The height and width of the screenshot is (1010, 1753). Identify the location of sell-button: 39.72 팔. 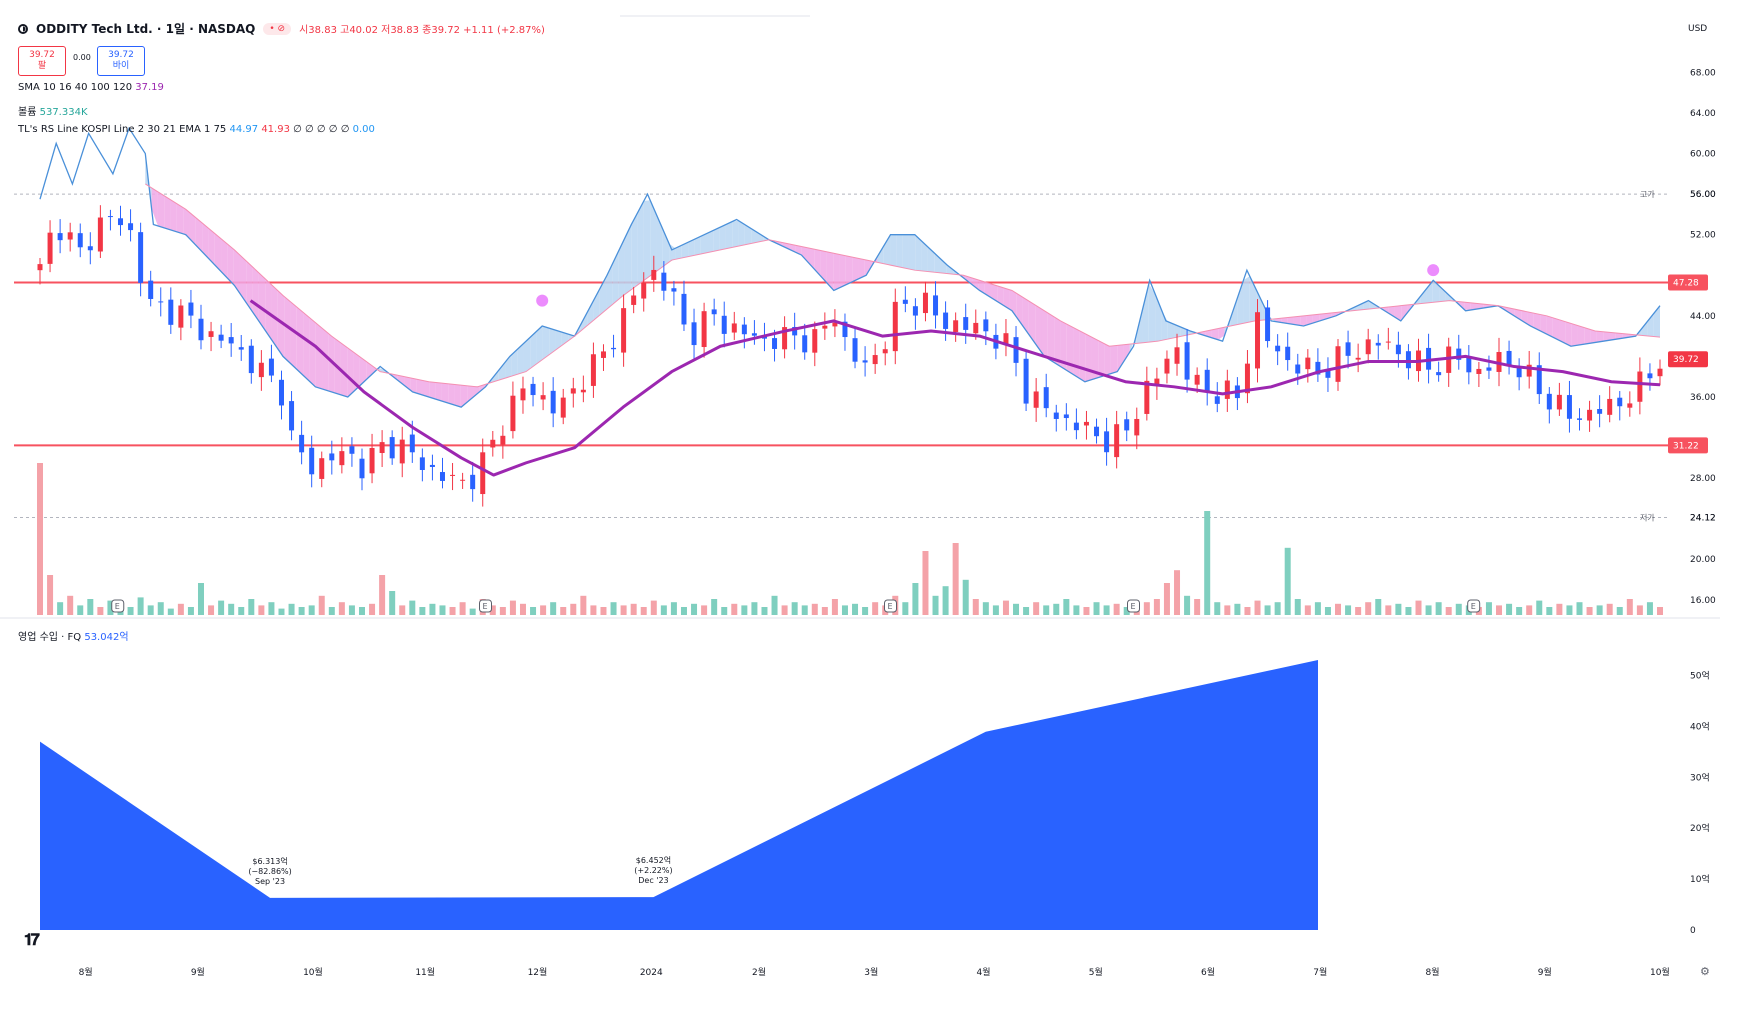
(42, 61).